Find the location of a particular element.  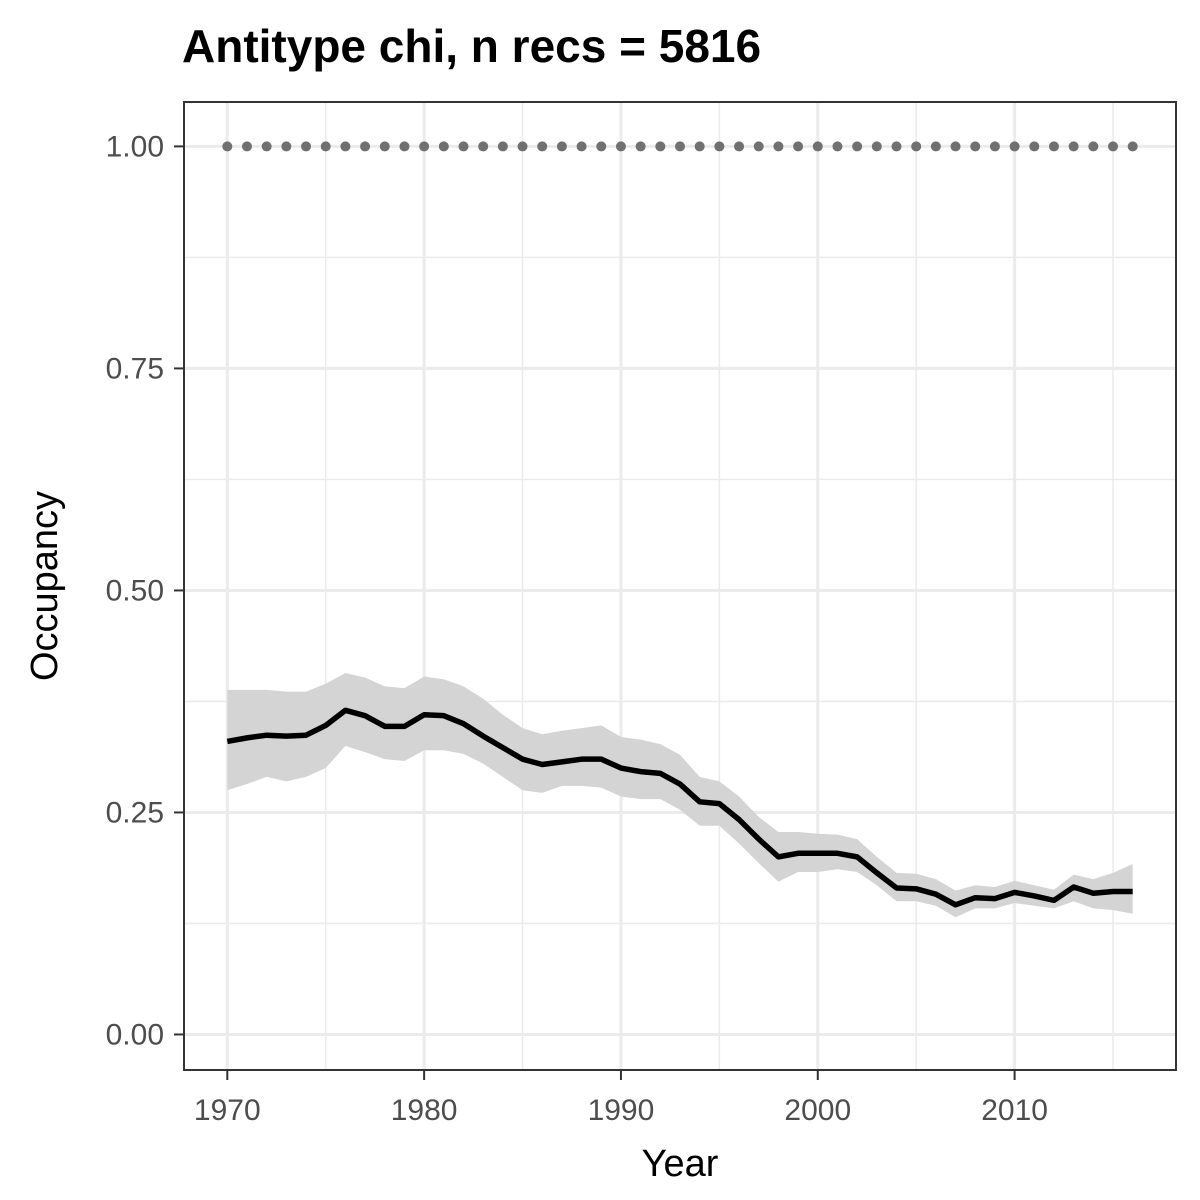

y-tick-label: 0.50 is located at coordinates (135, 590).